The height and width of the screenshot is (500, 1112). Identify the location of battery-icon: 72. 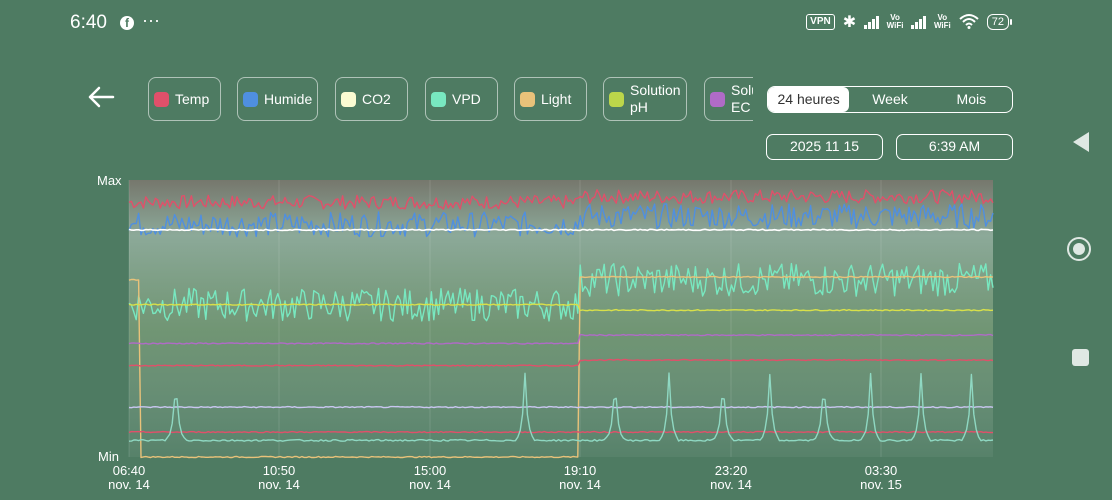
(999, 22).